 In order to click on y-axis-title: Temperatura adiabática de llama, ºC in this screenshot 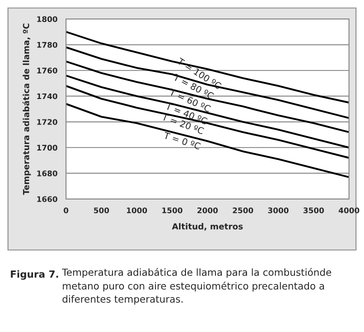, I will do `click(26, 109)`.